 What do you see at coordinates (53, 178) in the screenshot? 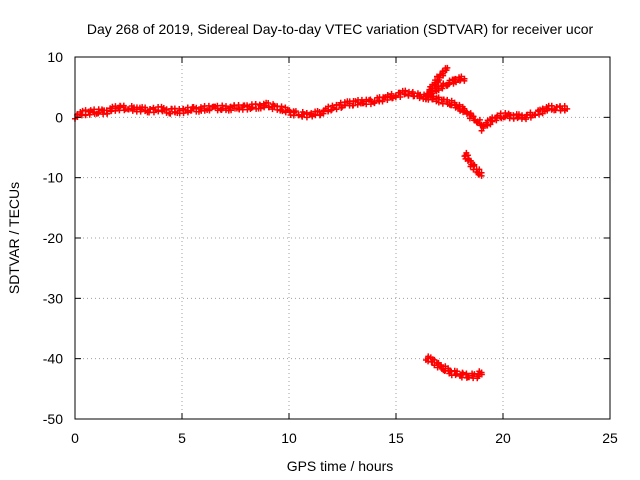
I see `y-tick-label: -10` at bounding box center [53, 178].